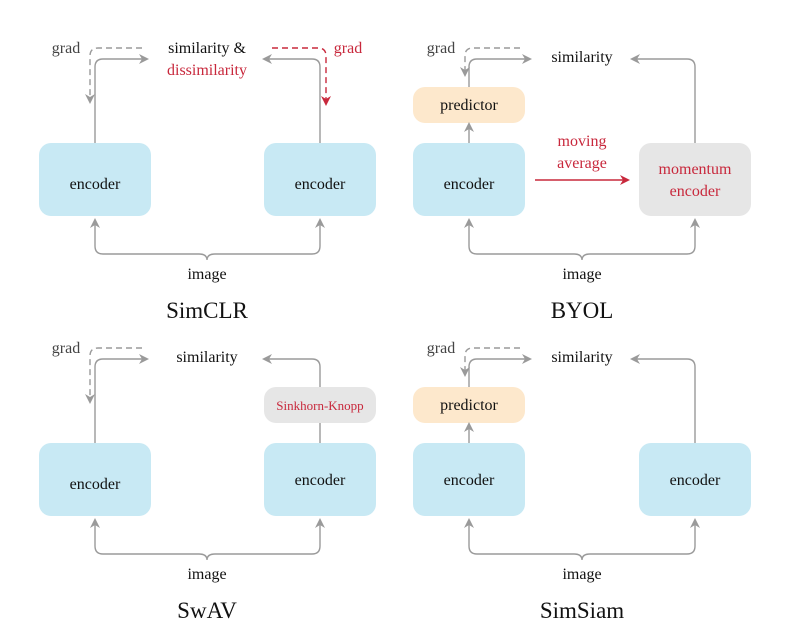 The image size is (790, 636). Describe the element at coordinates (301, 76) in the screenshot. I see `grad-arrow-right` at that location.